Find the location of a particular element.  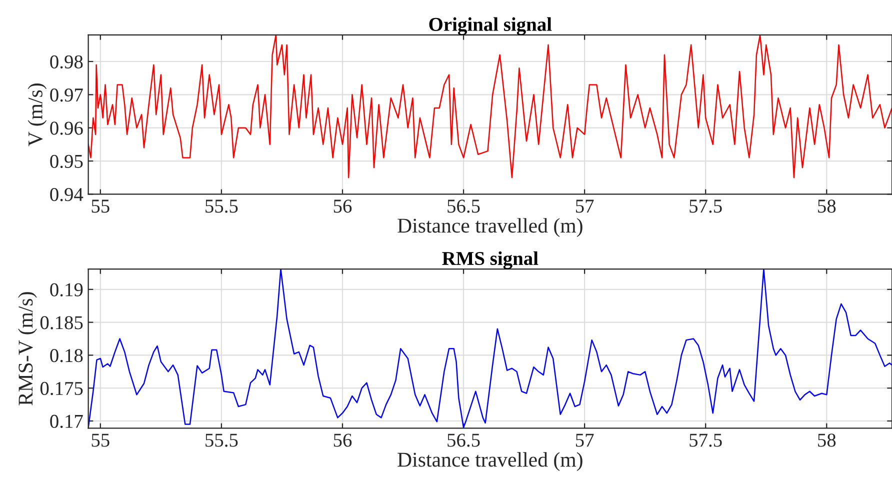

y-tick-label: 0.96 is located at coordinates (66, 128).